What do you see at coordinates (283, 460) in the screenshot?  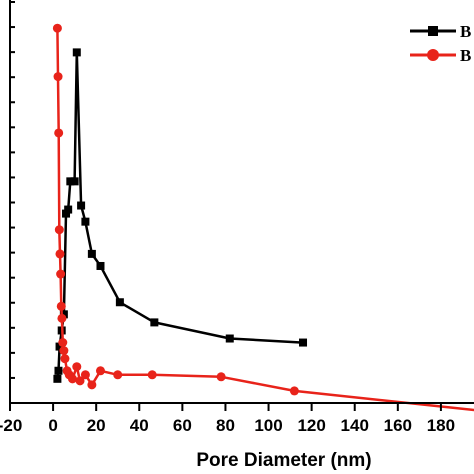 I see `x-axis-title: Pore Diameter (nm)` at bounding box center [283, 460].